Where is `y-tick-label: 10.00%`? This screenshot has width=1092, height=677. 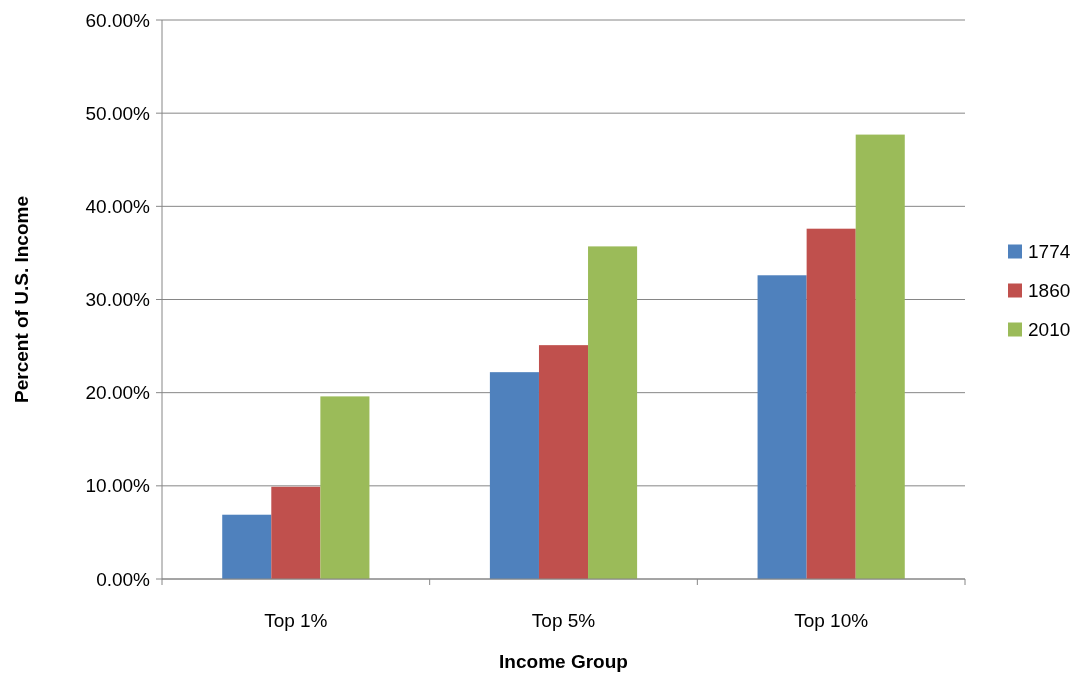 y-tick-label: 10.00% is located at coordinates (118, 486).